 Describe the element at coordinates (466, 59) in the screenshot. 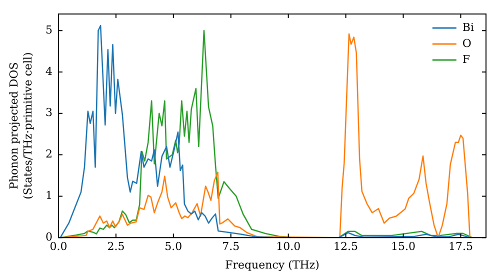

I see `legend-label: F` at that location.